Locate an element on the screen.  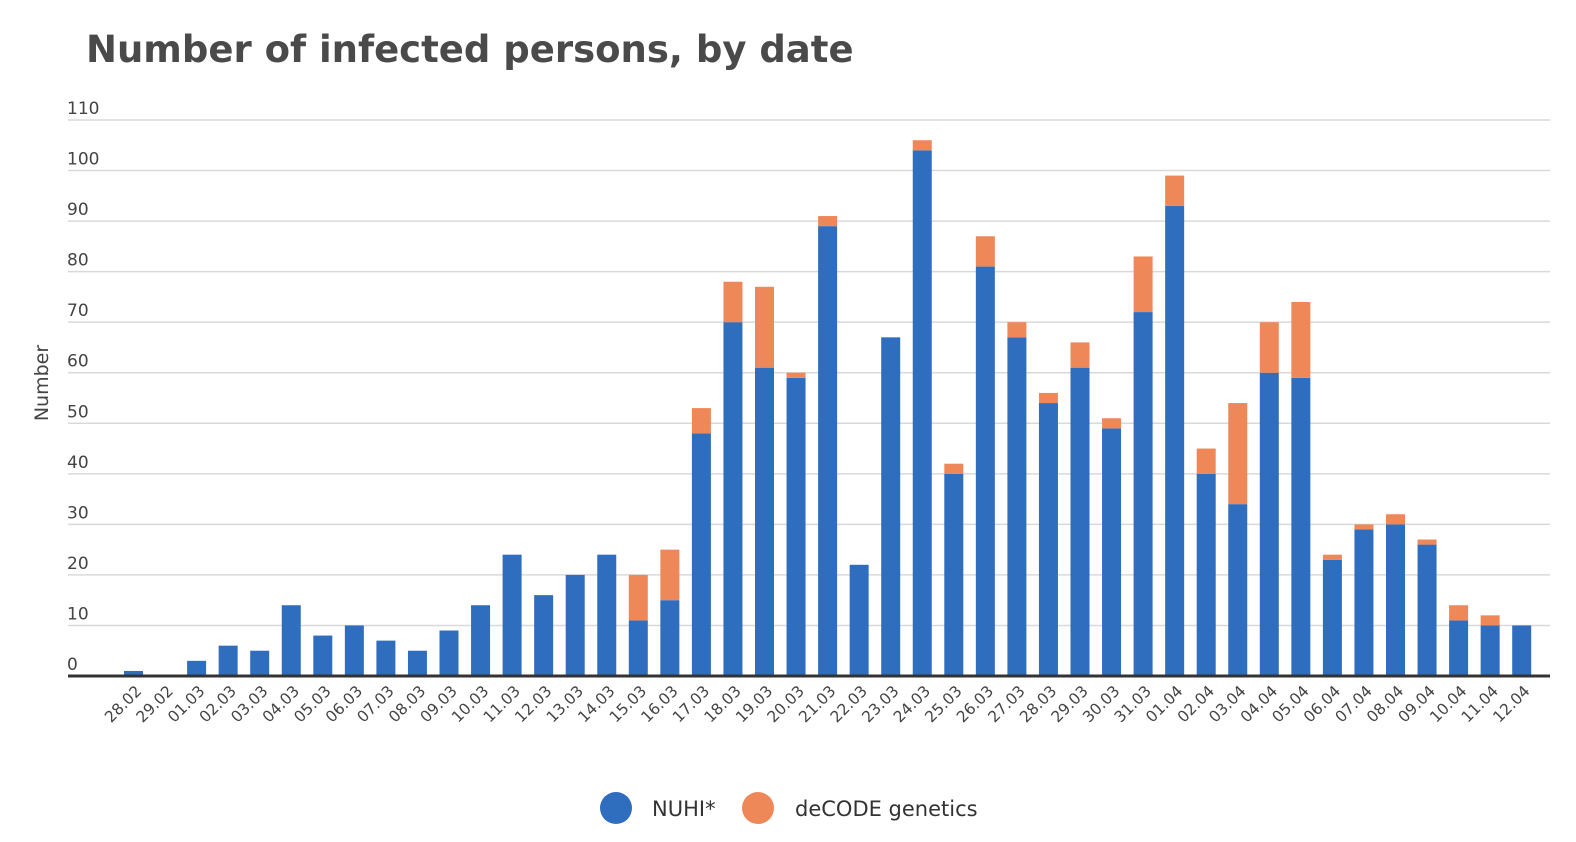
chart-title: Number of infected persons, by date is located at coordinates (470, 49).